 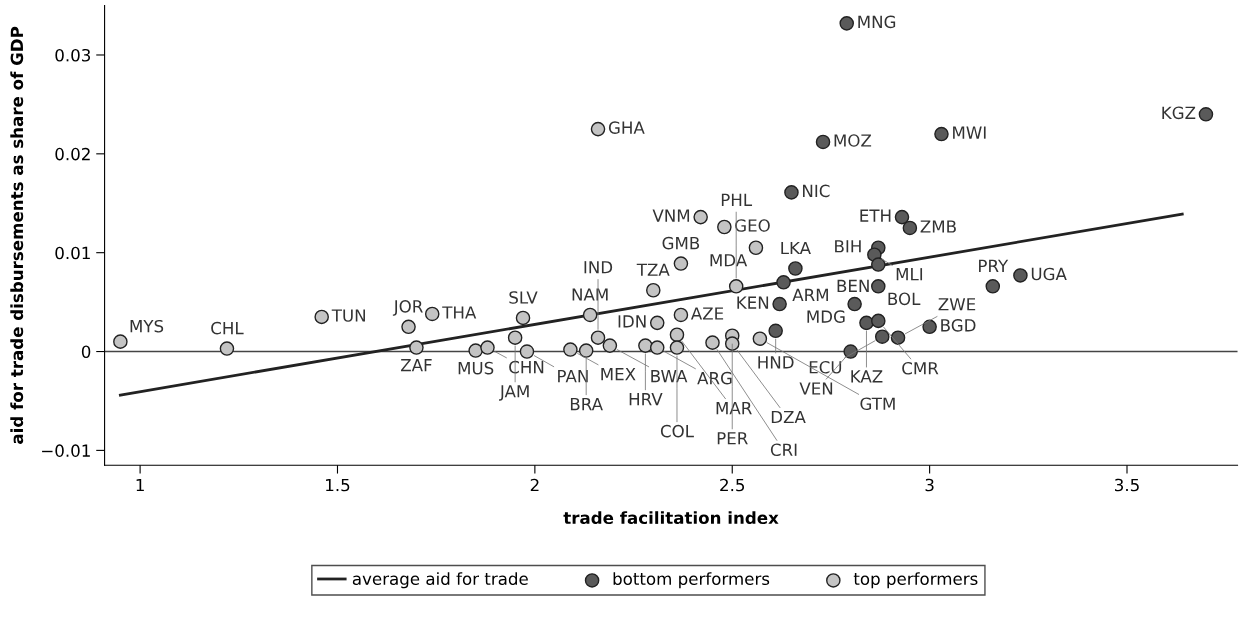 I want to click on annotation: CHL, so click(x=227, y=328).